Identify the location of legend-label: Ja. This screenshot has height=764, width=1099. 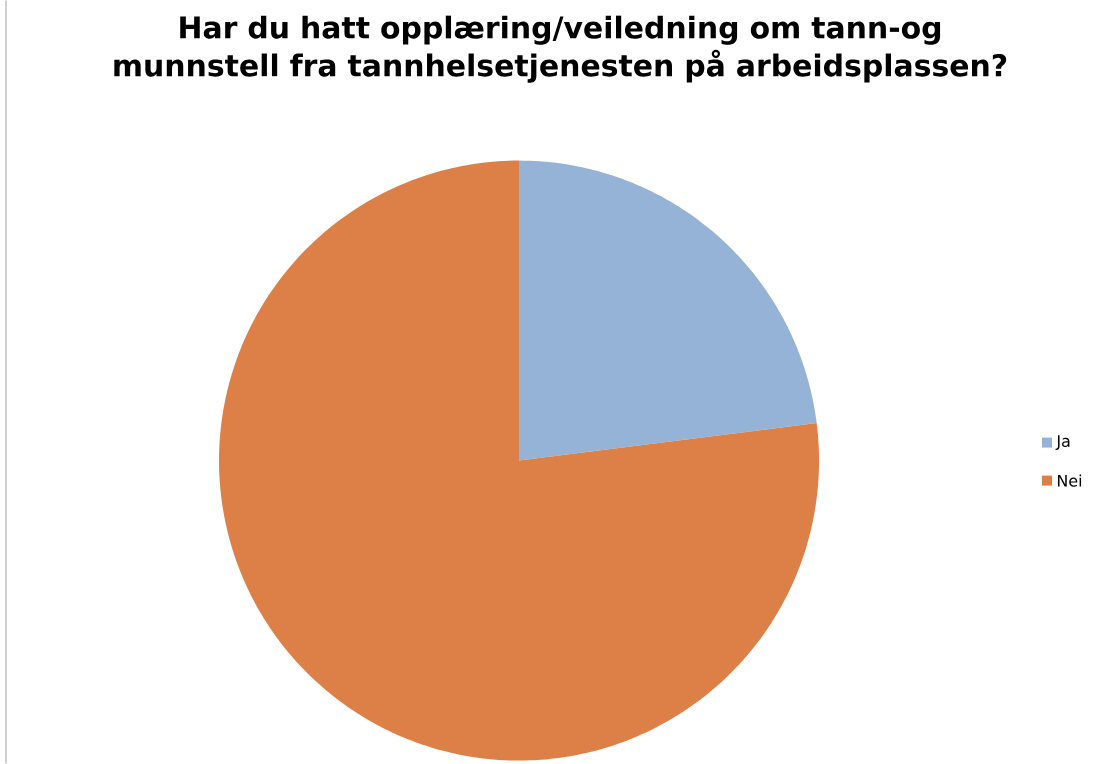
(1062, 442).